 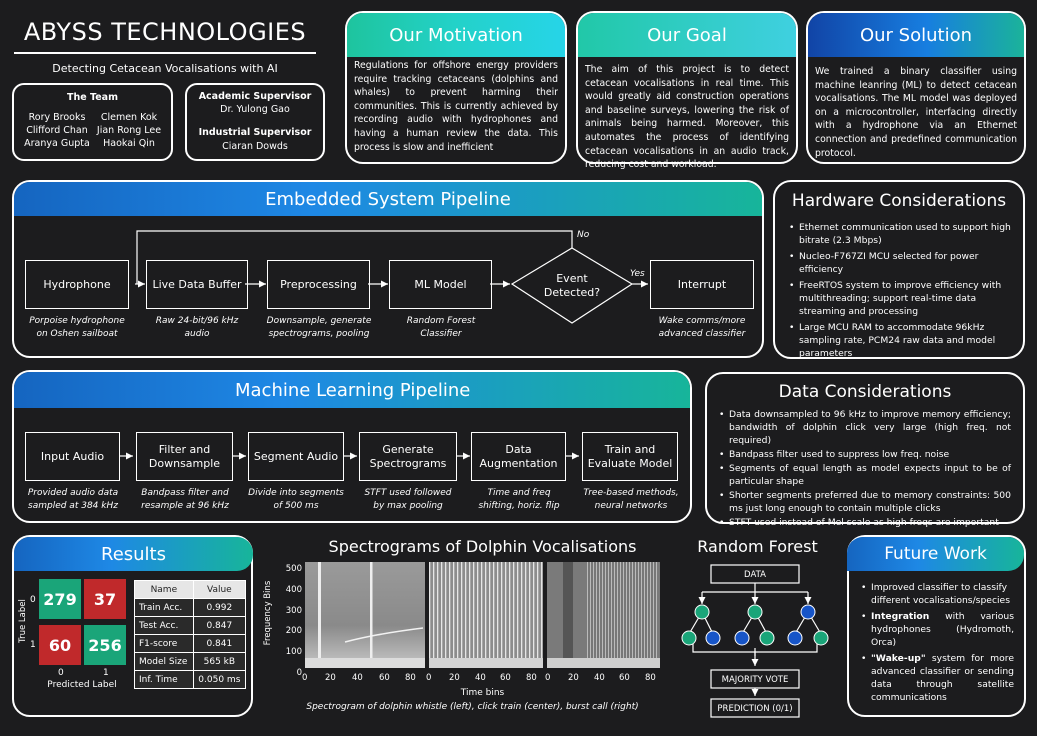 What do you see at coordinates (898, 658) in the screenshot?
I see `future-item-bold: "Wake-up"` at bounding box center [898, 658].